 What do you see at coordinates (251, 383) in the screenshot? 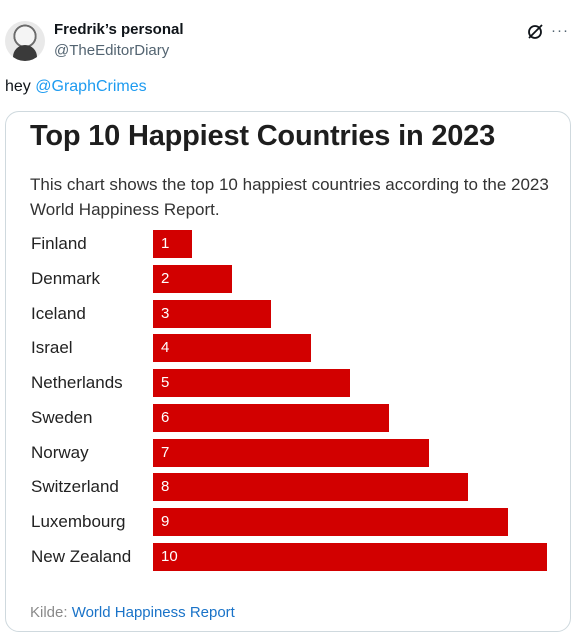
I see `bar: 5` at bounding box center [251, 383].